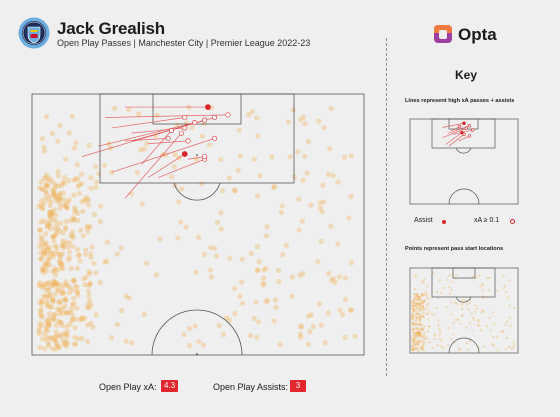 This screenshot has height=417, width=560. I want to click on key-penalty-box, so click(463, 133).